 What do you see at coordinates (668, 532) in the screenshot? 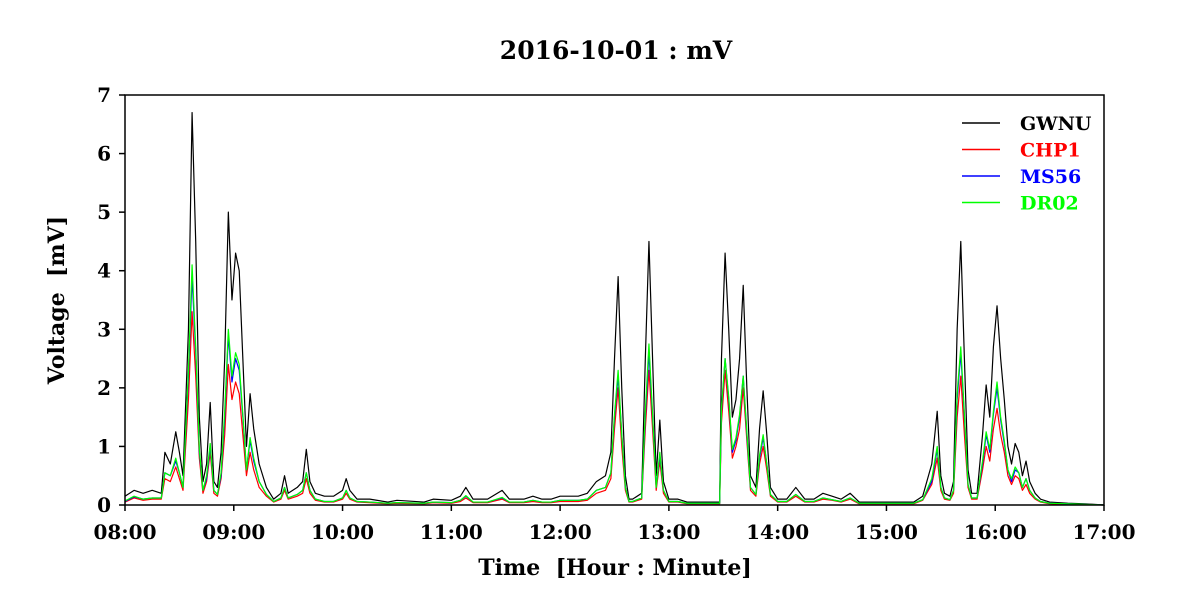
I see `x-tick-label: 13:00` at bounding box center [668, 532].